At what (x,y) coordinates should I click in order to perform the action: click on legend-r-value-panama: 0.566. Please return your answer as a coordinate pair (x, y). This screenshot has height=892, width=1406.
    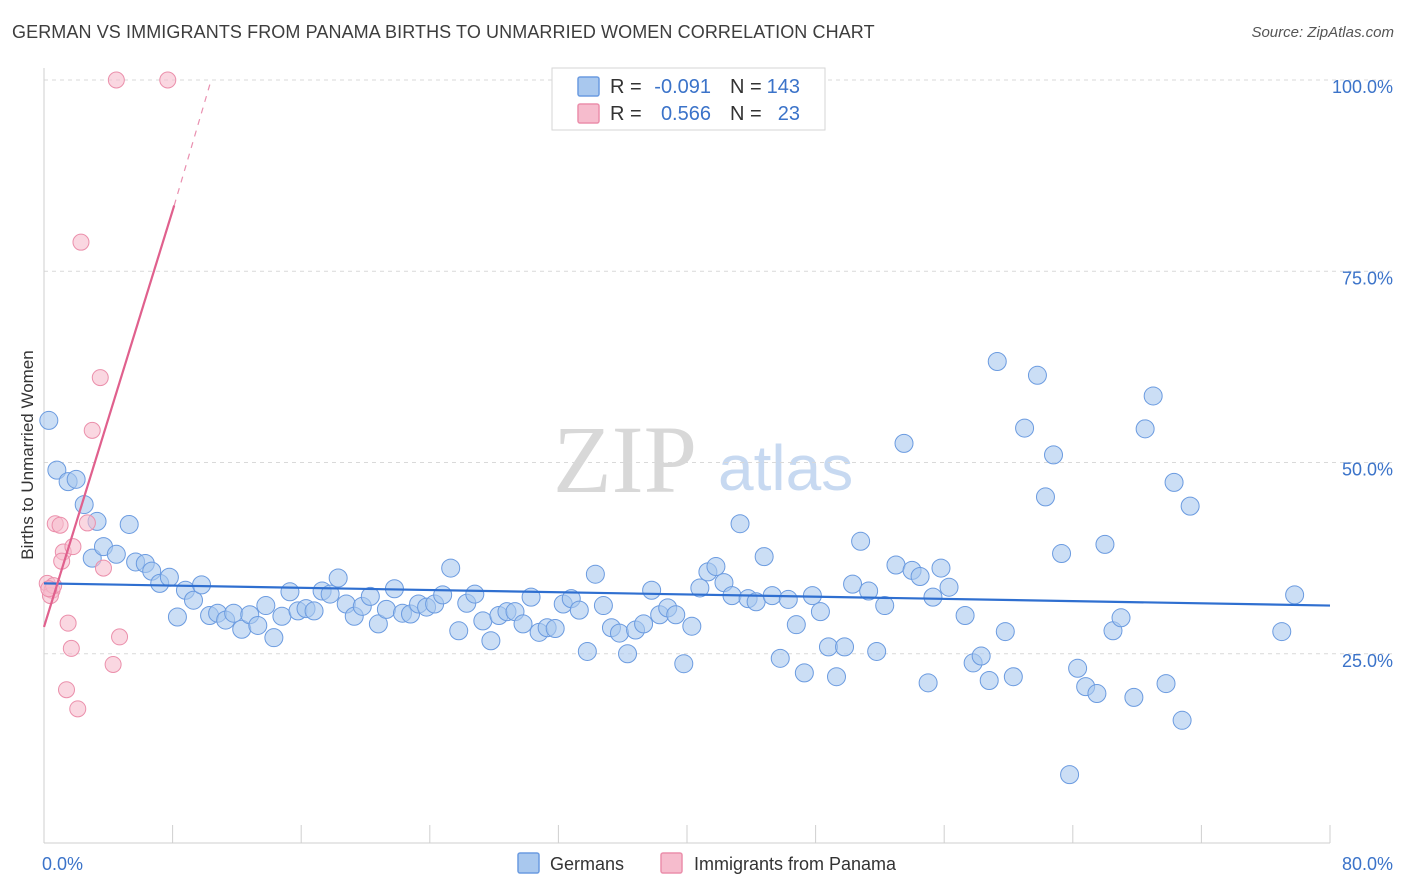
    Looking at the image, I should click on (686, 114).